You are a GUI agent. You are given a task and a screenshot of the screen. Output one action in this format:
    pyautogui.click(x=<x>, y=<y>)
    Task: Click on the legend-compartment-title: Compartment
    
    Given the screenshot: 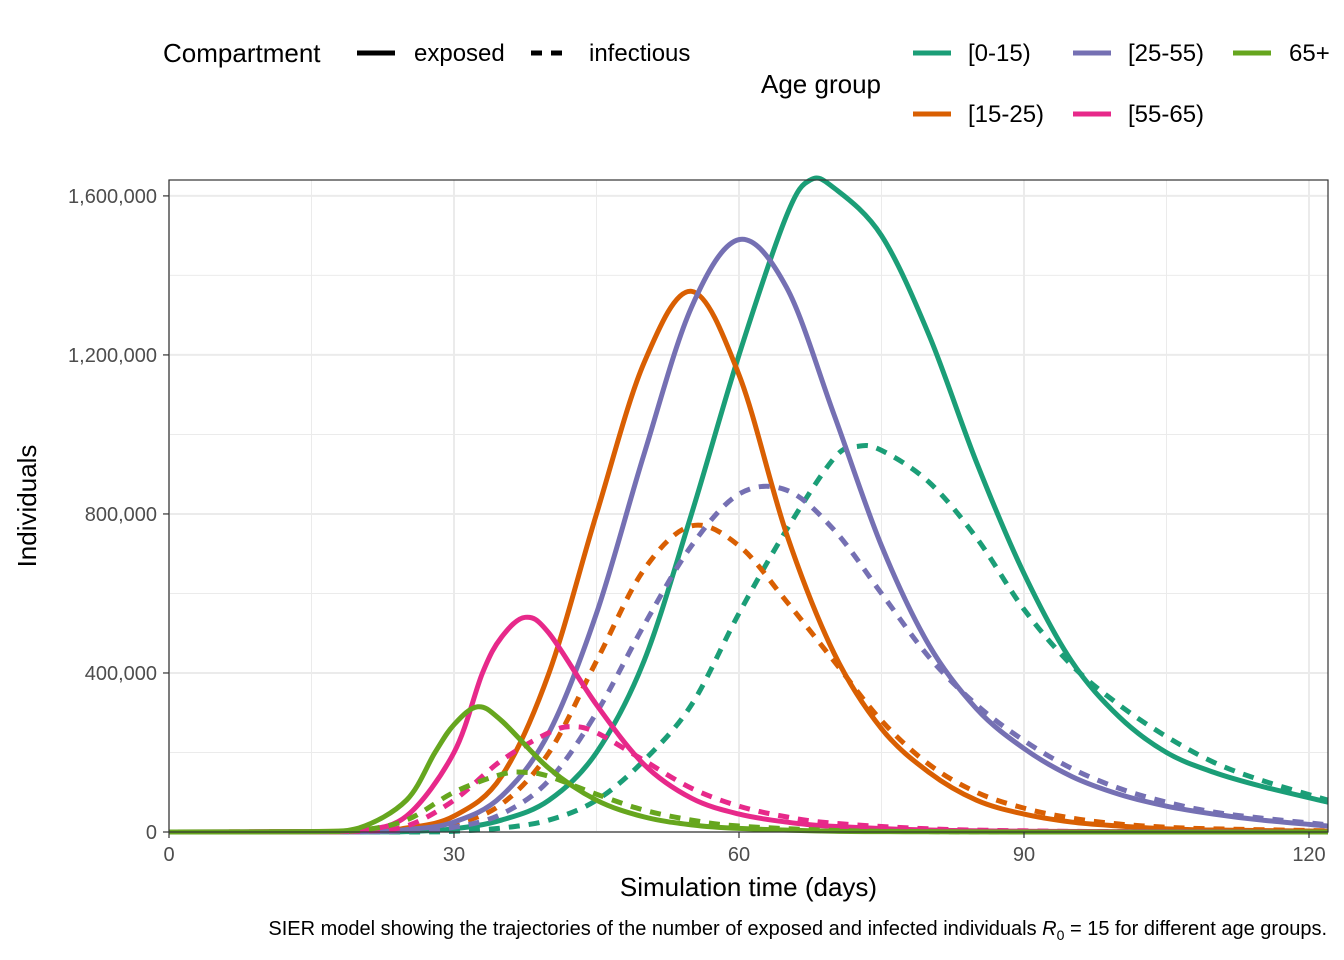 What is the action you would take?
    pyautogui.click(x=242, y=53)
    